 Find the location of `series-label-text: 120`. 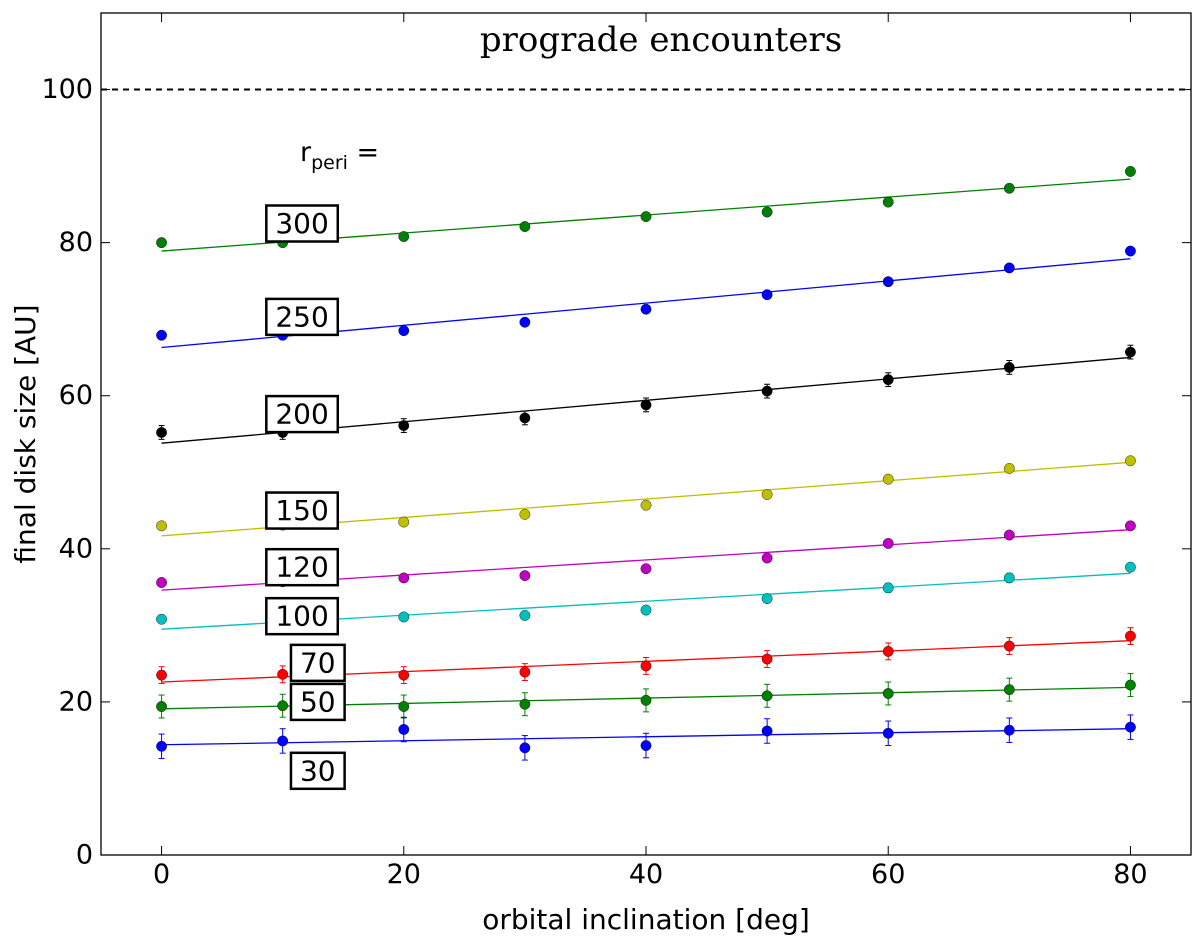

series-label-text: 120 is located at coordinates (301, 567).